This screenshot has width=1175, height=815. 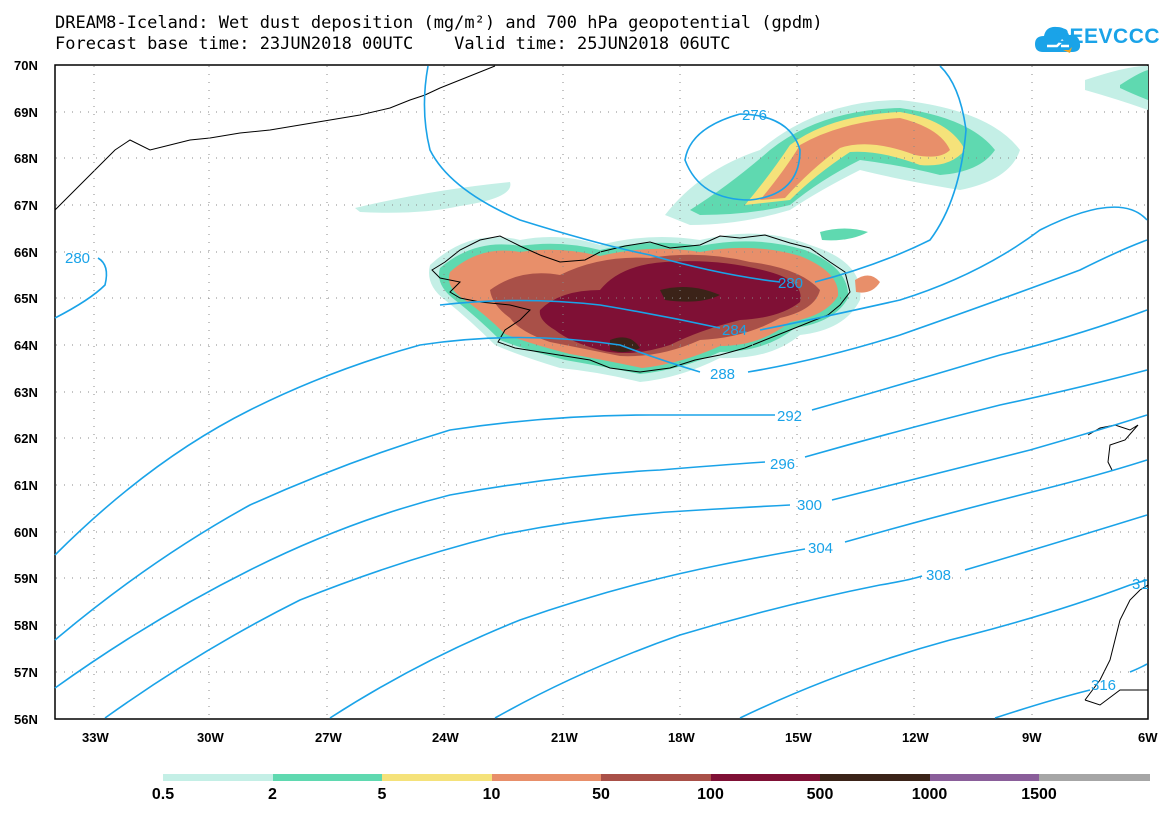 I want to click on scotland-coastline, so click(x=1116, y=645).